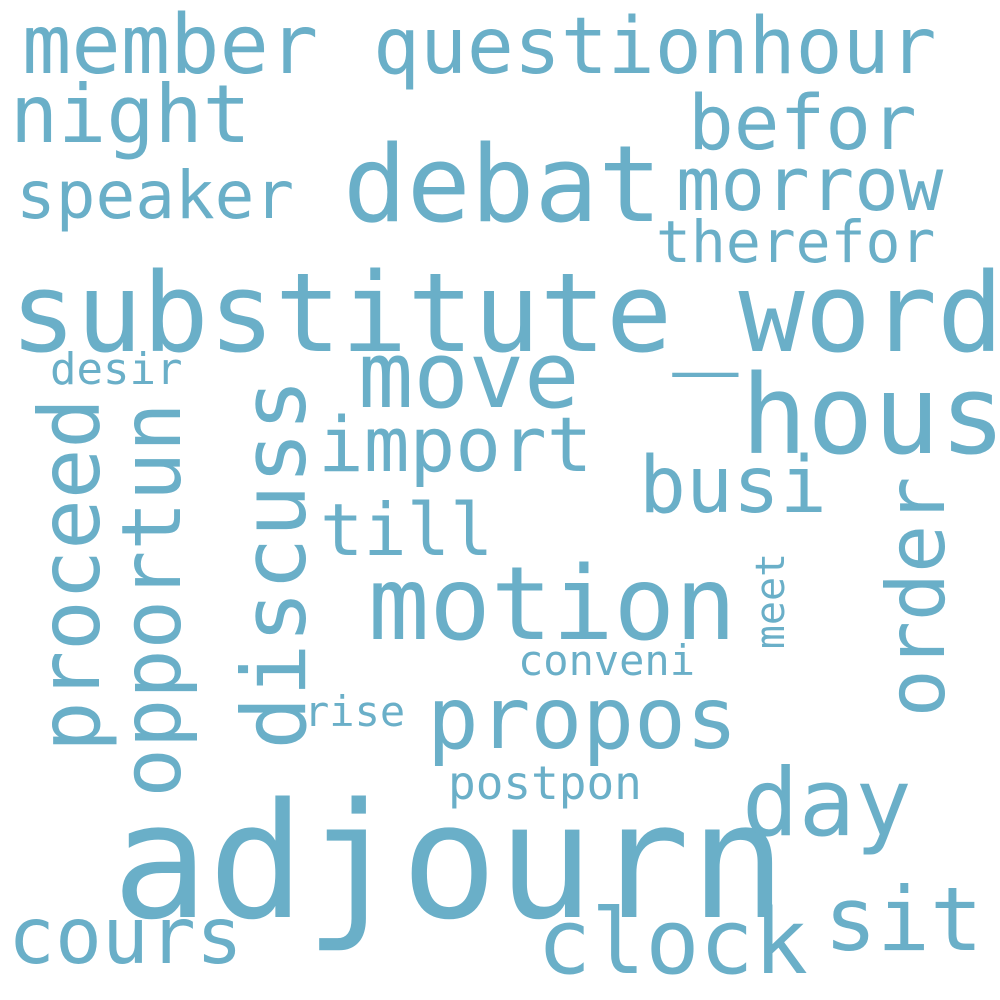 This screenshot has height=1000, width=1000. What do you see at coordinates (449, 861) in the screenshot?
I see `word-adjourn: adjourn` at bounding box center [449, 861].